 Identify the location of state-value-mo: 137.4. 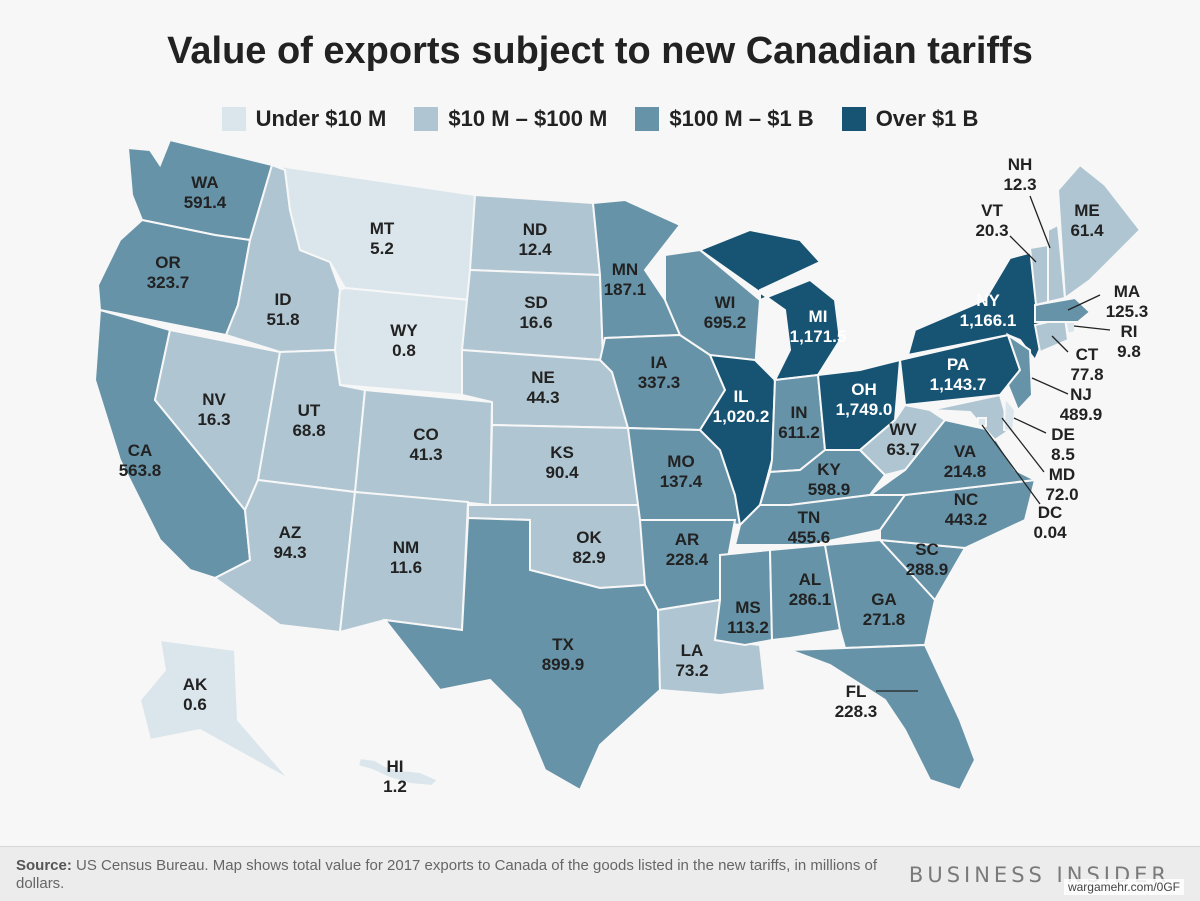
(681, 481).